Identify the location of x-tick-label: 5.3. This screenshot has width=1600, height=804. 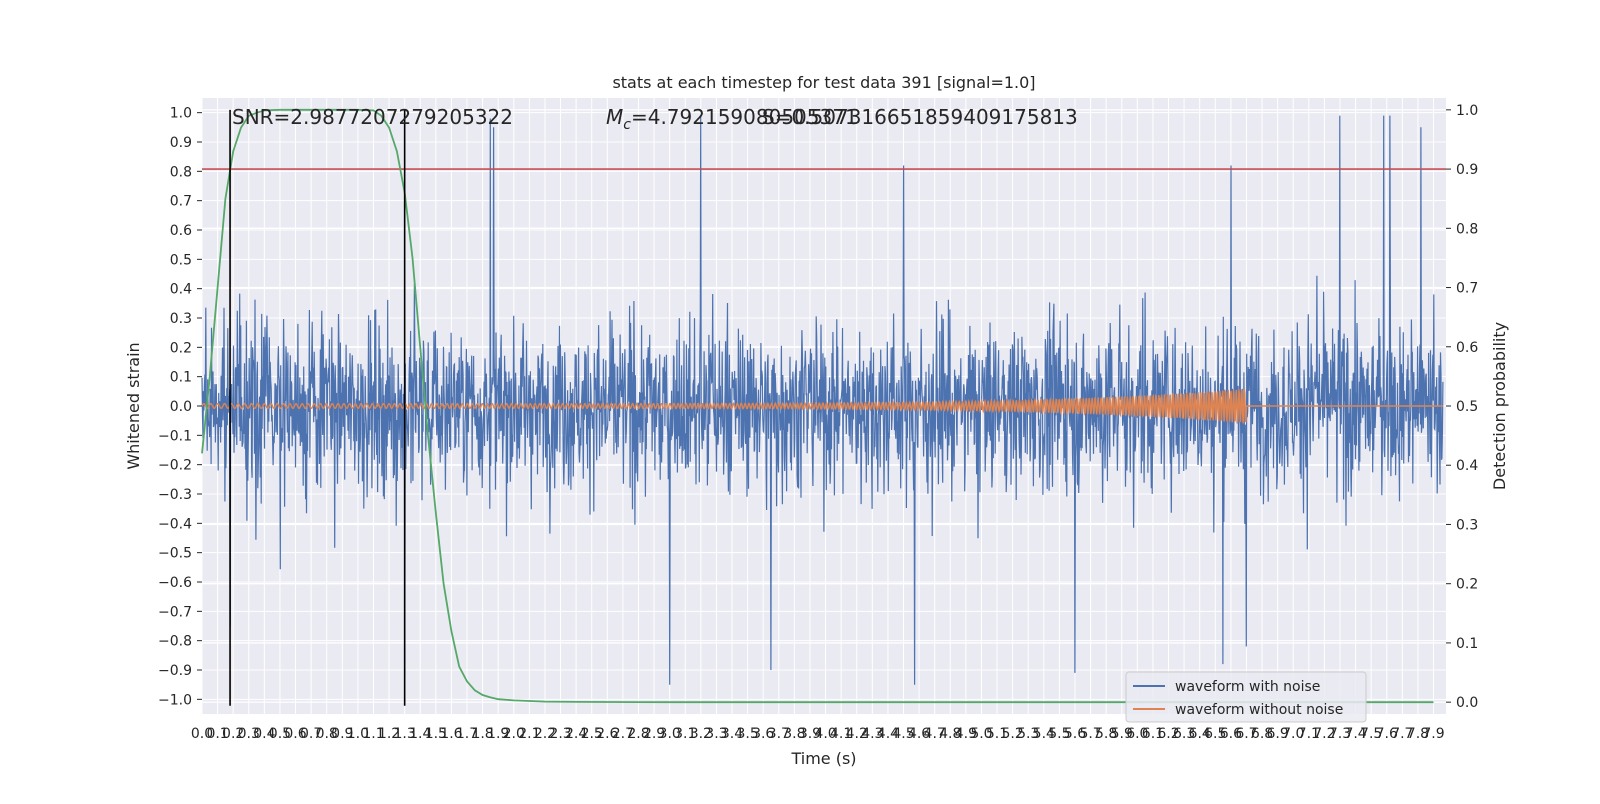
(1028, 734).